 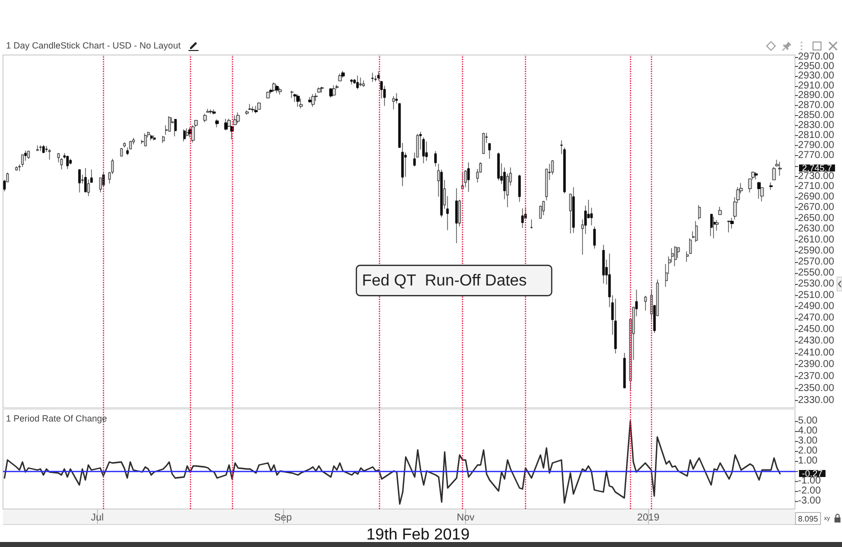 I want to click on y-tick-label: 2970.00, so click(x=816, y=56).